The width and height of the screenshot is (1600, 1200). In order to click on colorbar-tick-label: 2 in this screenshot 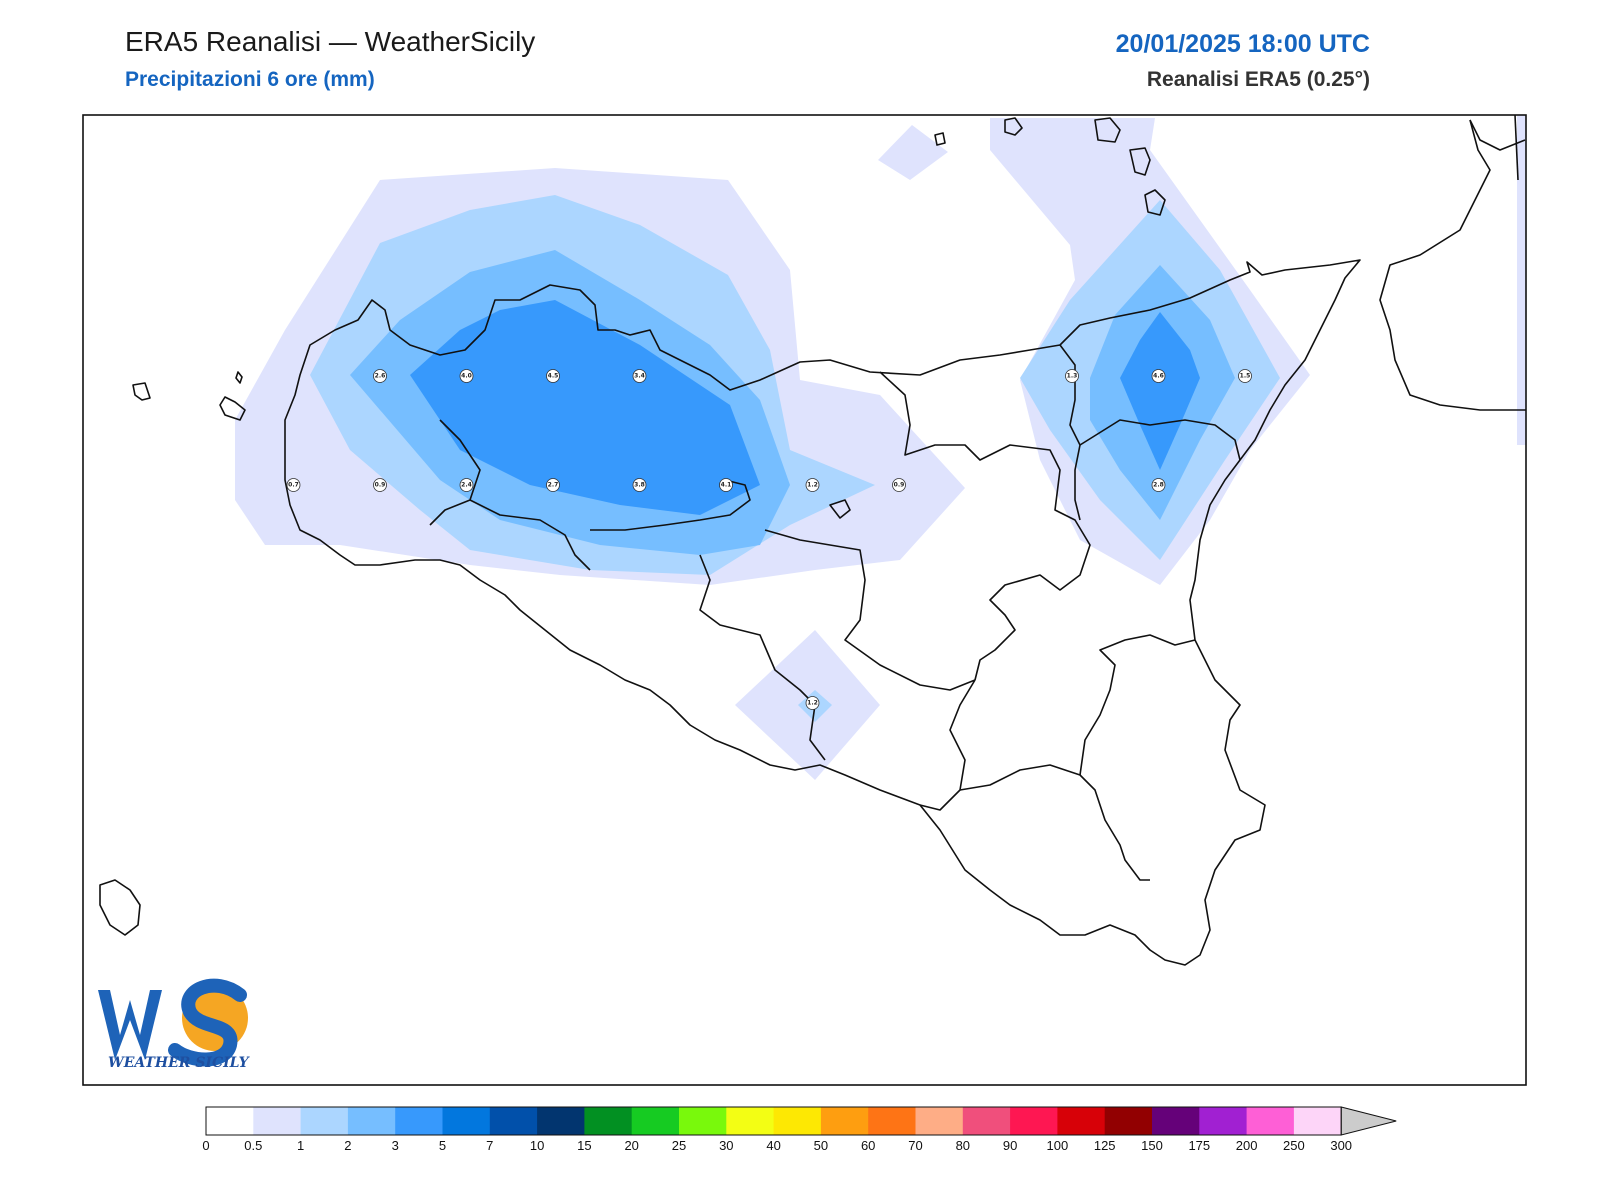, I will do `click(347, 1145)`.